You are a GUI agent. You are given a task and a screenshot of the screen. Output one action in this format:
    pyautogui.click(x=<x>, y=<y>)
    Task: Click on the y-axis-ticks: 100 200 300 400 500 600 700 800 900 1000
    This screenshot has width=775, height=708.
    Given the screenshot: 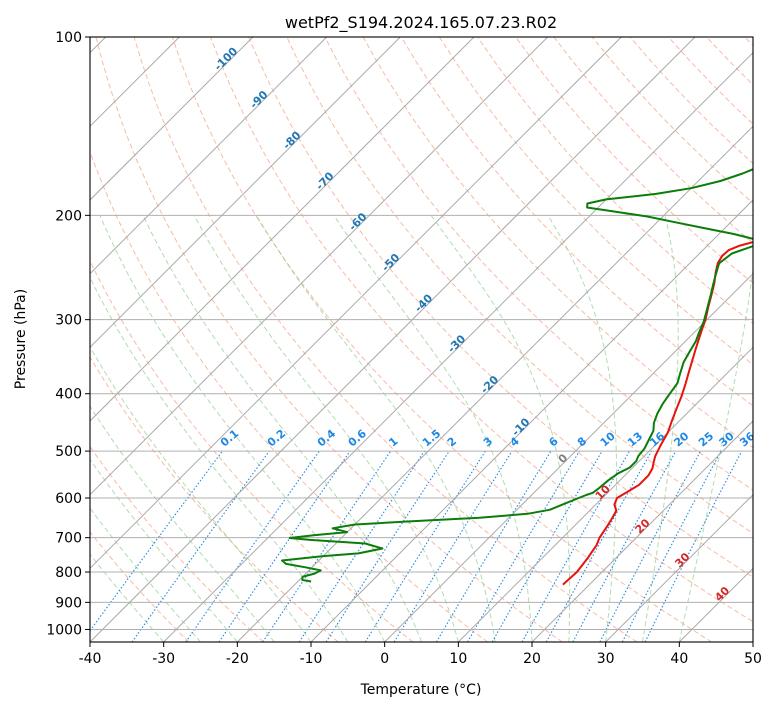 What is the action you would take?
    pyautogui.click(x=68, y=334)
    